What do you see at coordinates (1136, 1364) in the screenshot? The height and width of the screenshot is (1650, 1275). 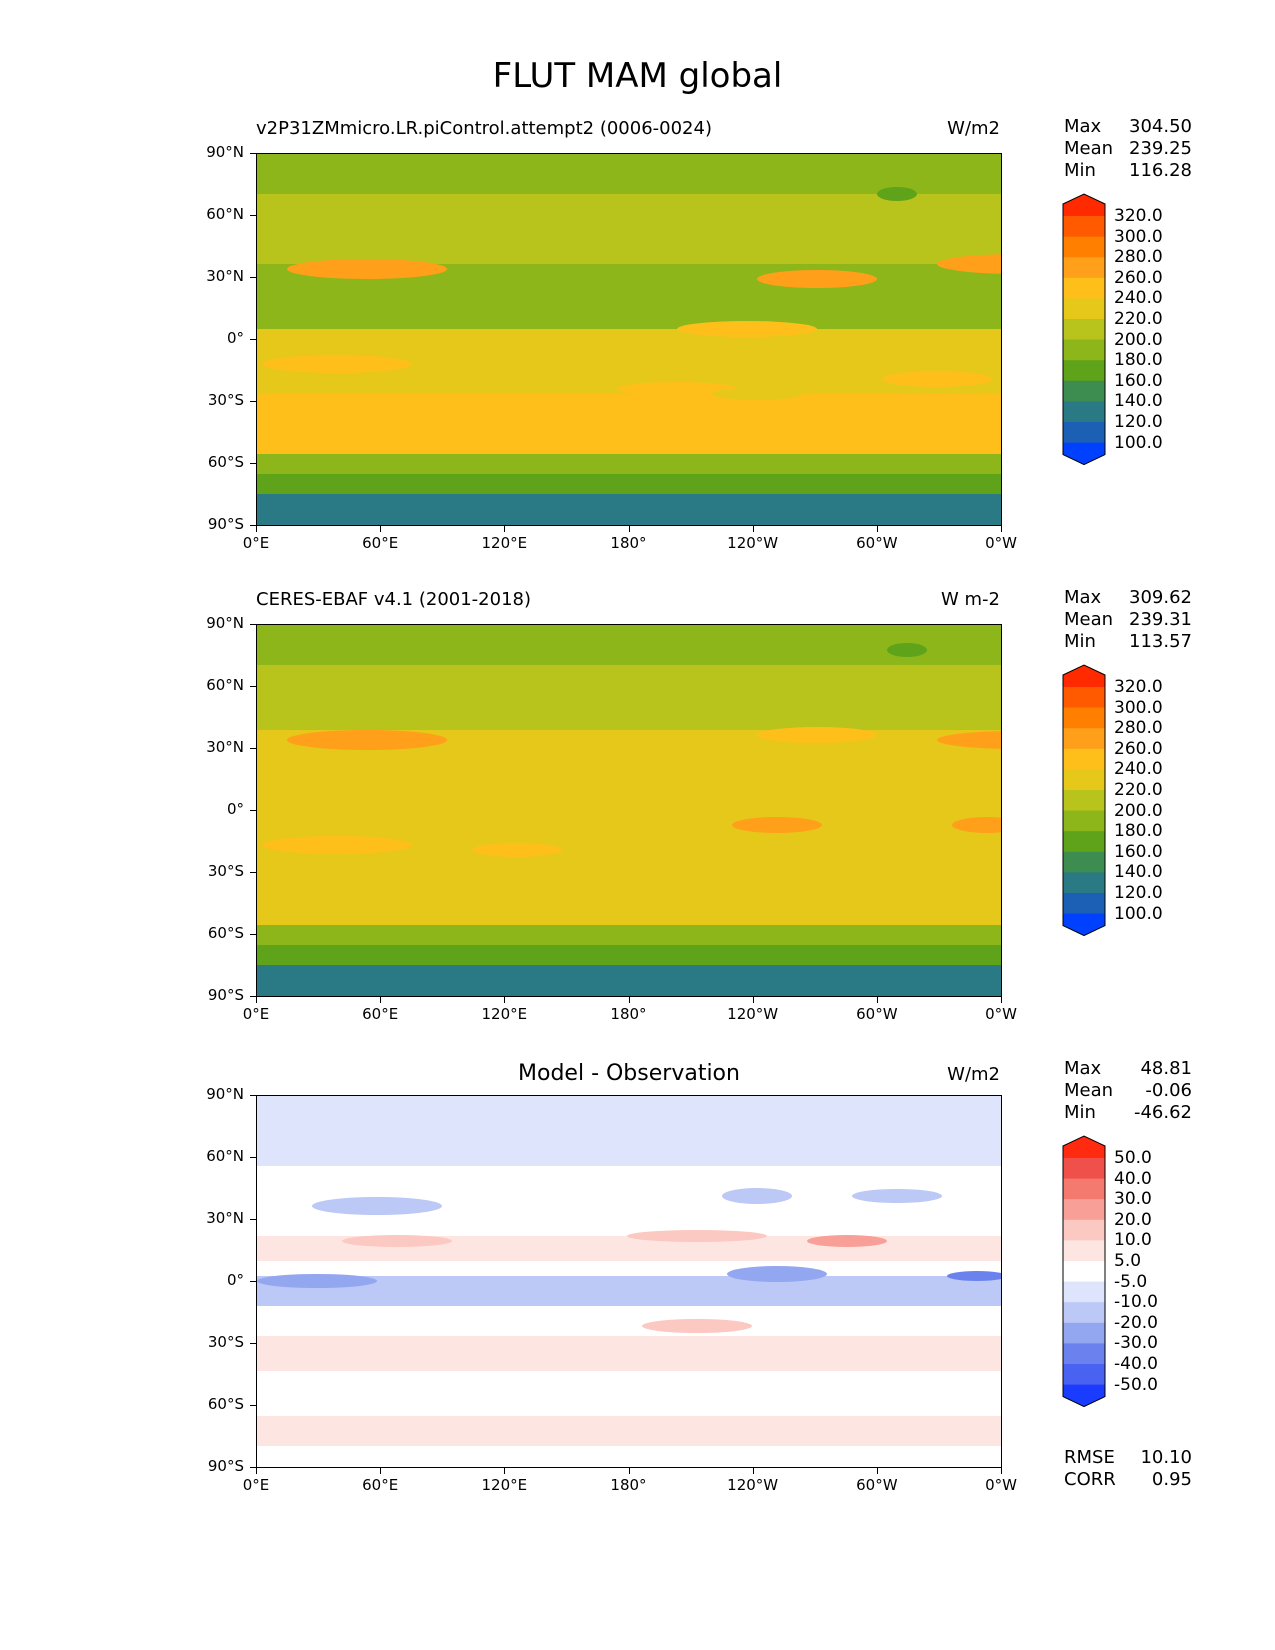 I see `colorbar-tick-label: -40.0` at bounding box center [1136, 1364].